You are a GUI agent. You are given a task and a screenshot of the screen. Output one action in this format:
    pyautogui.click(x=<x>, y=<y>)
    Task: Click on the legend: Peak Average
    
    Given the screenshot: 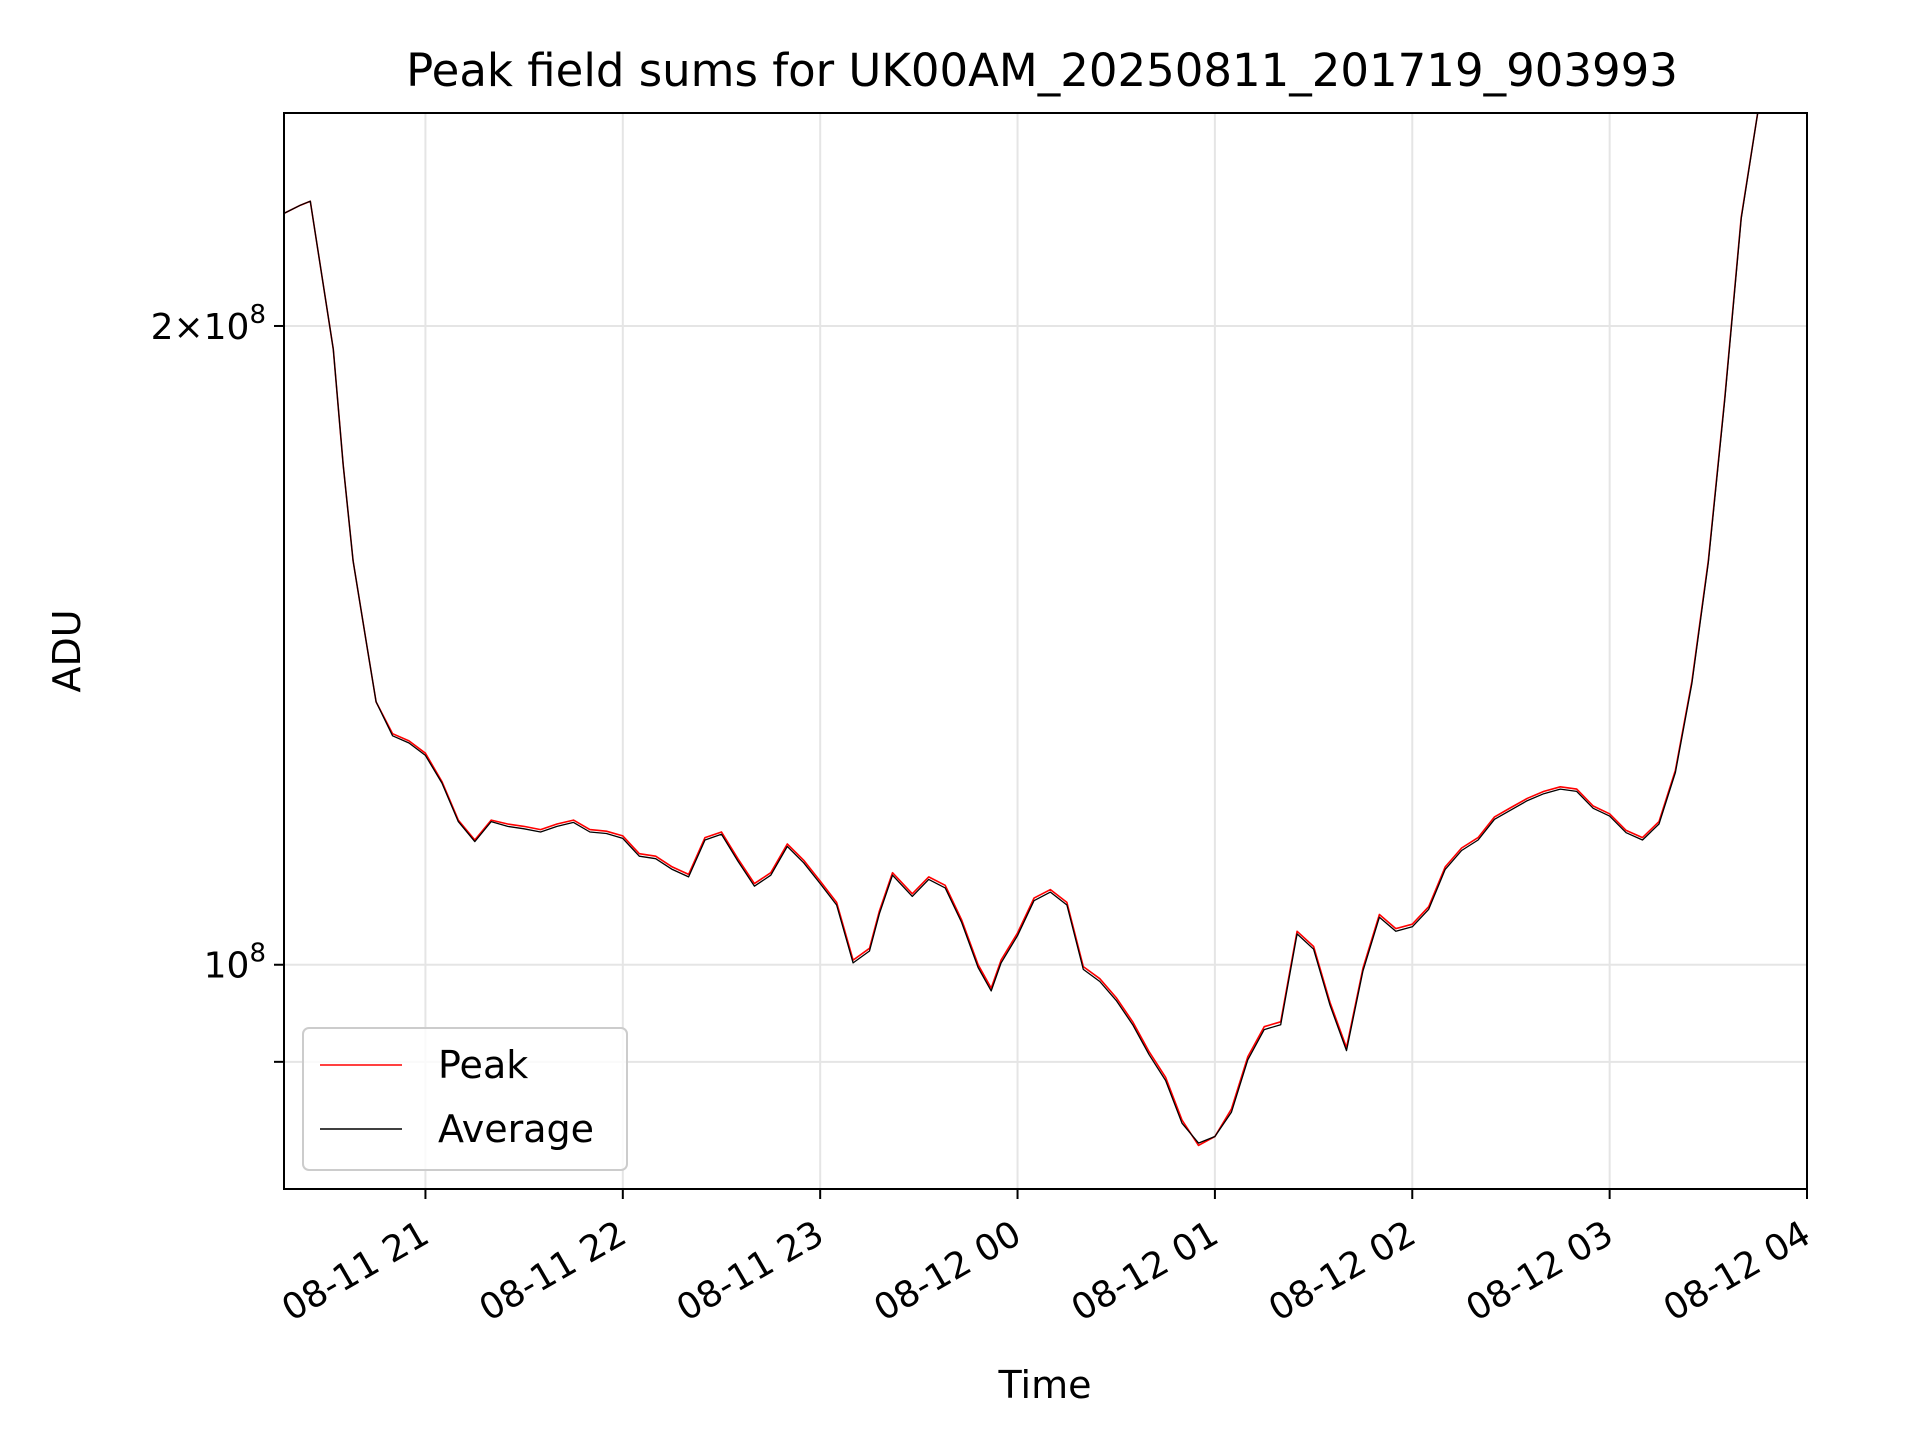 What is the action you would take?
    pyautogui.click(x=465, y=1099)
    